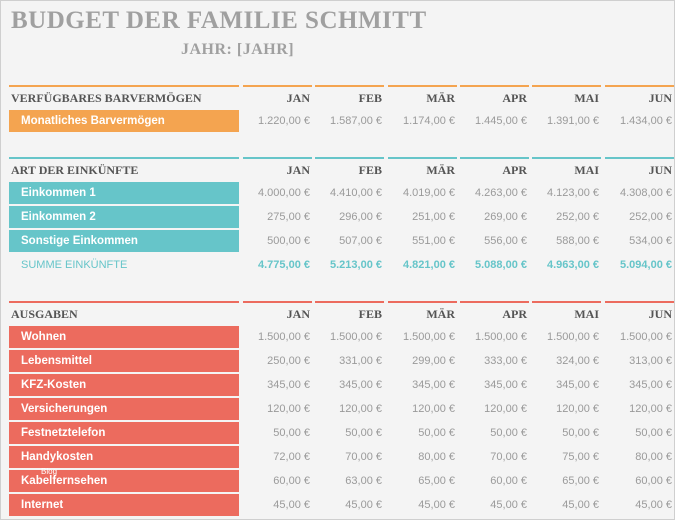  Describe the element at coordinates (660, 170) in the screenshot. I see `month-header: JUN` at that location.